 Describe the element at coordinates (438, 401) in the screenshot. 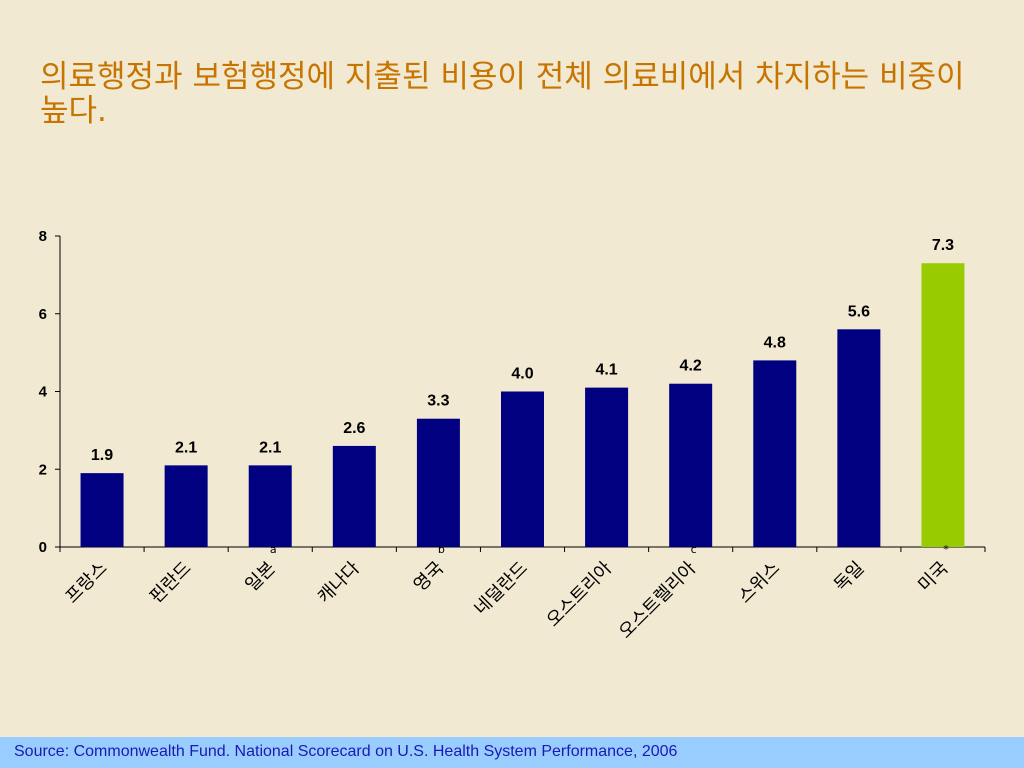

I see `data-label: 3.3` at that location.